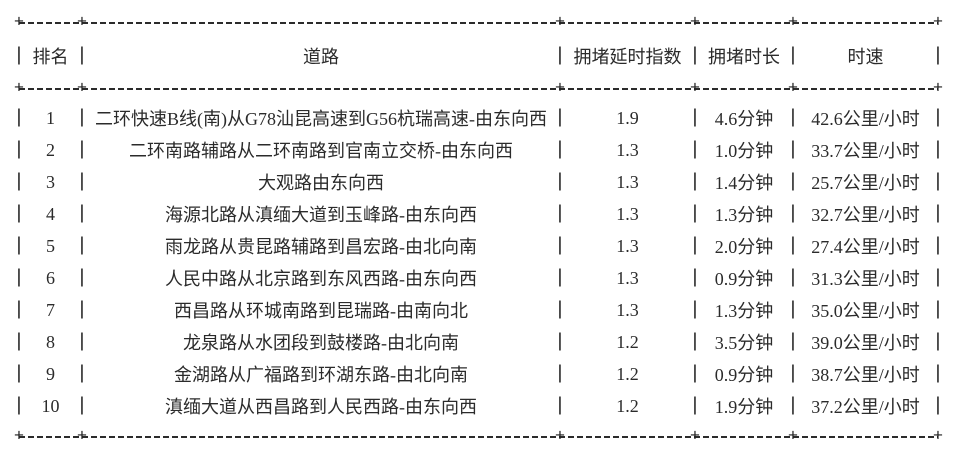 Image resolution: width=959 pixels, height=464 pixels. What do you see at coordinates (865, 311) in the screenshot?
I see `speed-cell: 35.0公里/小时` at bounding box center [865, 311].